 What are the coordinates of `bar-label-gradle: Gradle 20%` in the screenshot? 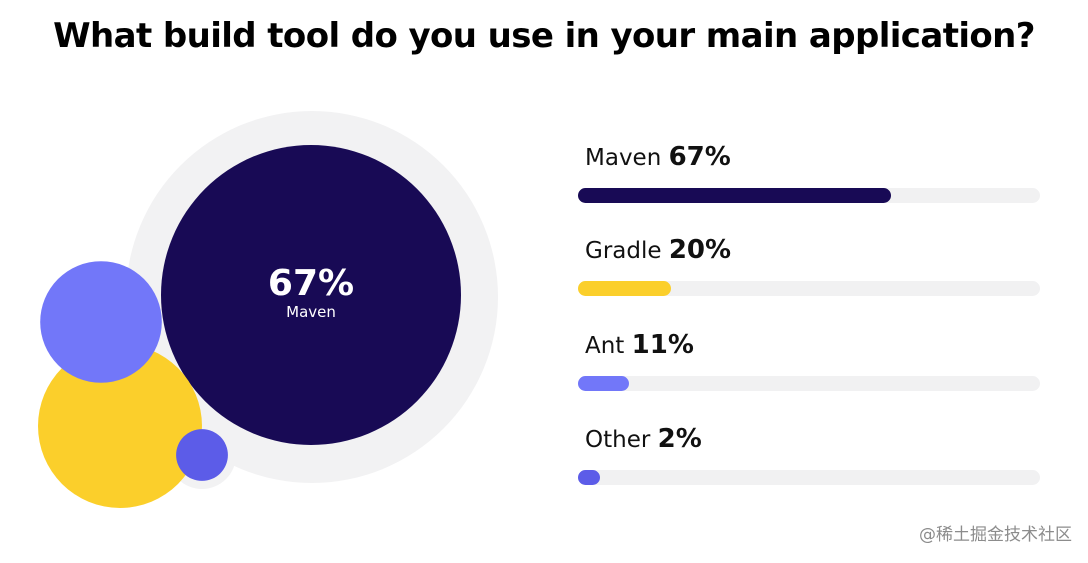 It's located at (812, 250).